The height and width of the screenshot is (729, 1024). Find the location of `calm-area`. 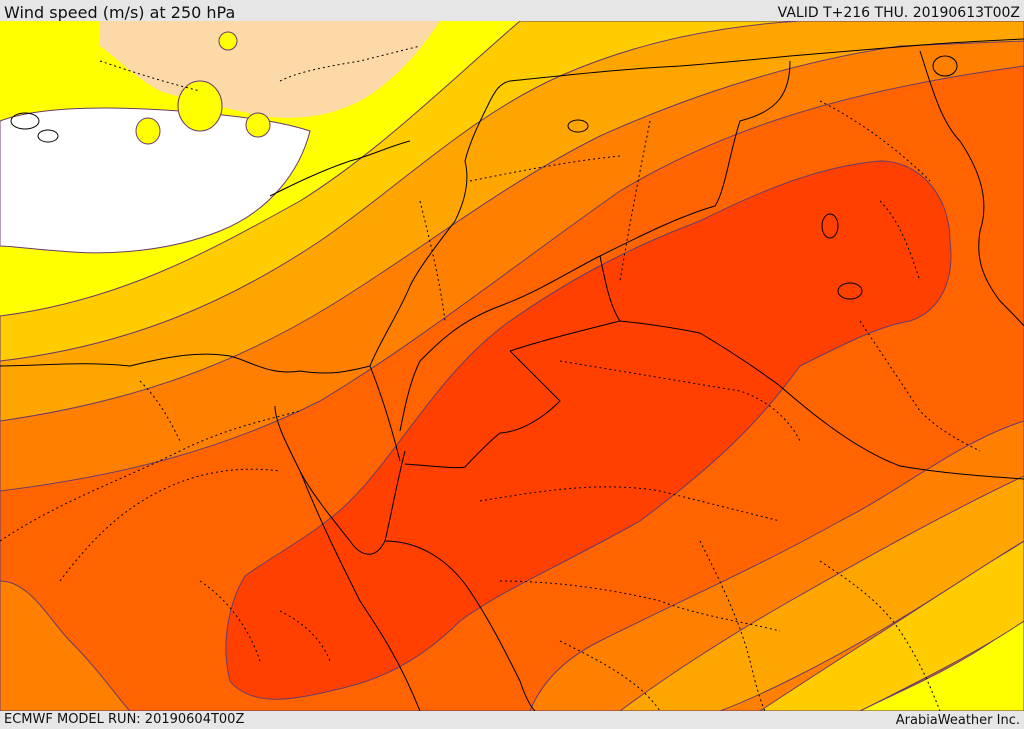

calm-area is located at coordinates (155, 180).